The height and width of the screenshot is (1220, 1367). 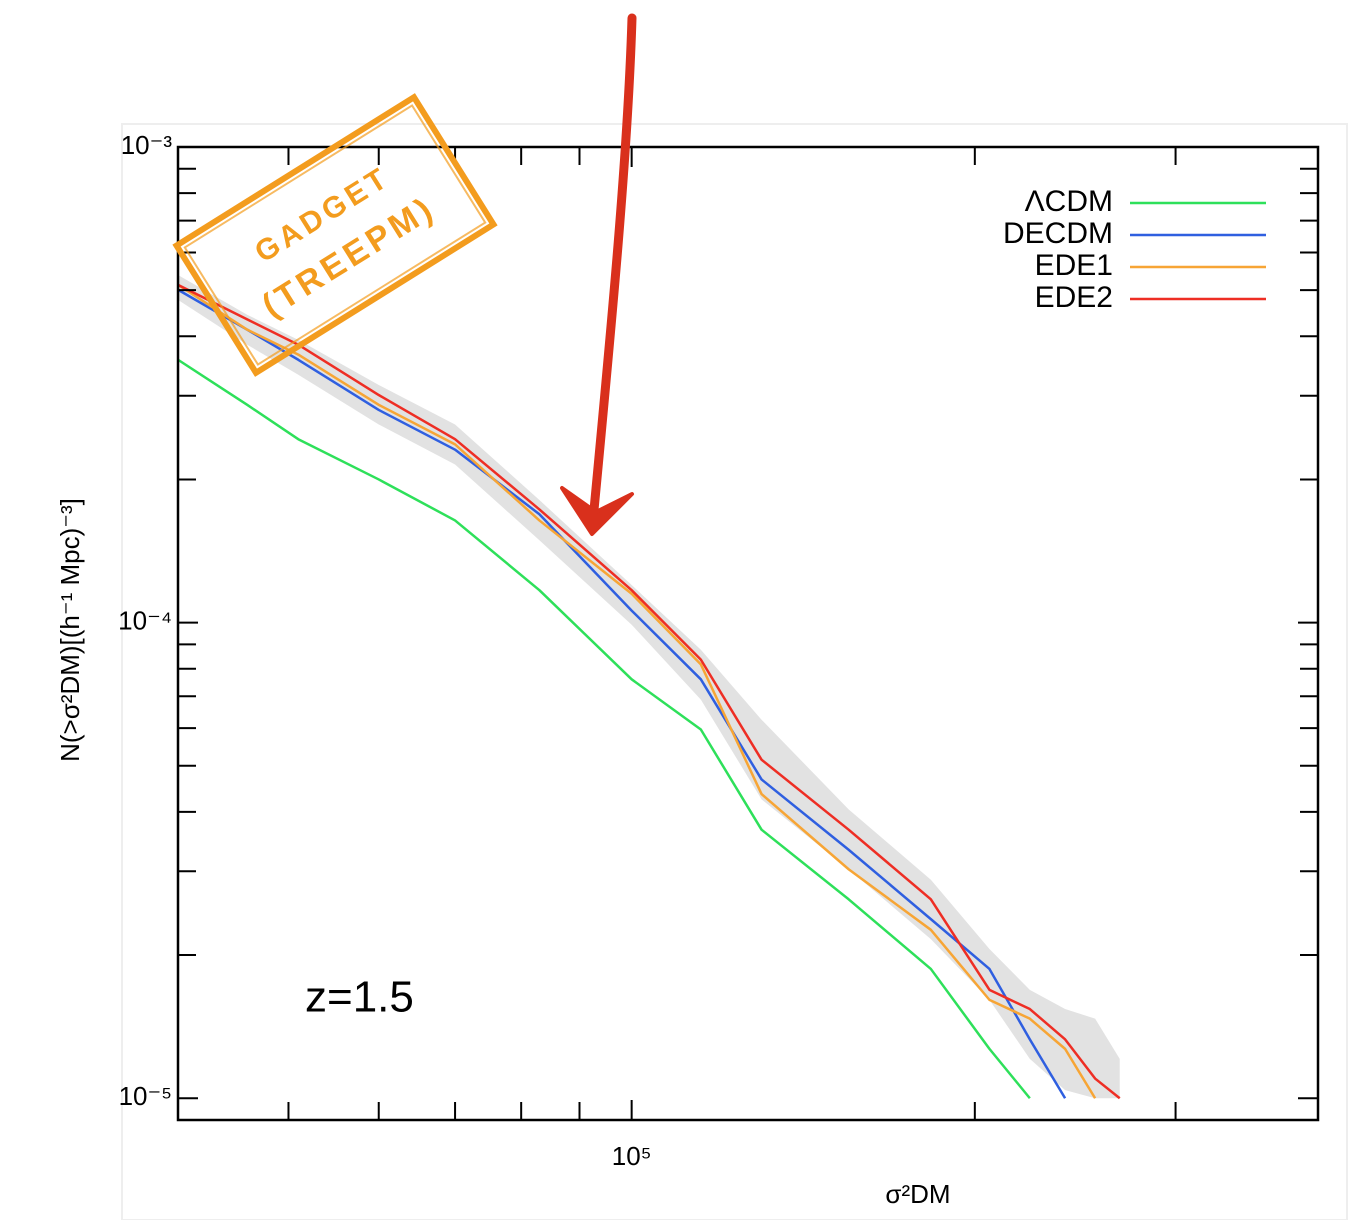 I want to click on stamp-box, so click(x=335, y=235).